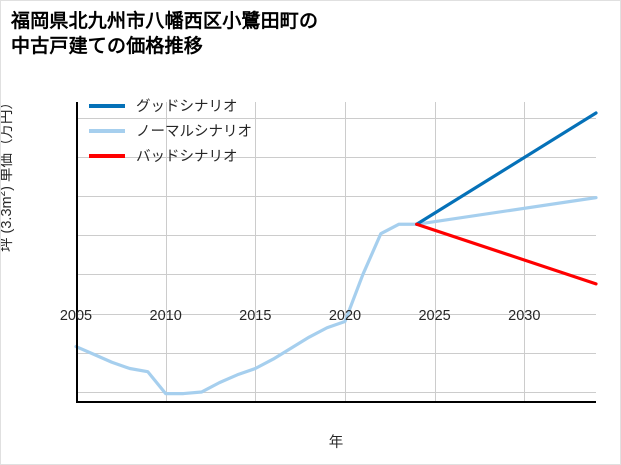  Describe the element at coordinates (165, 316) in the screenshot. I see `x-tick-label: 2010` at that location.